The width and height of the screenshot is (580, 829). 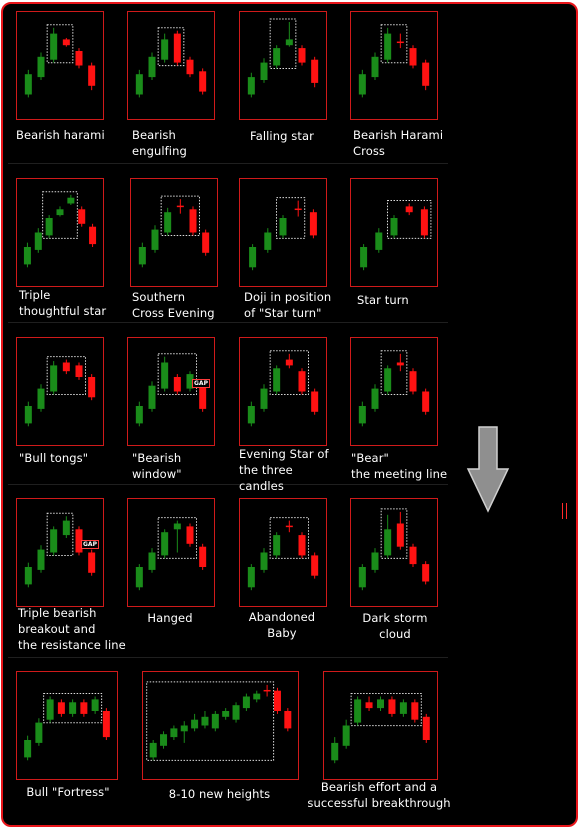 I want to click on pattern-label: "Bull tongs", so click(x=54, y=458).